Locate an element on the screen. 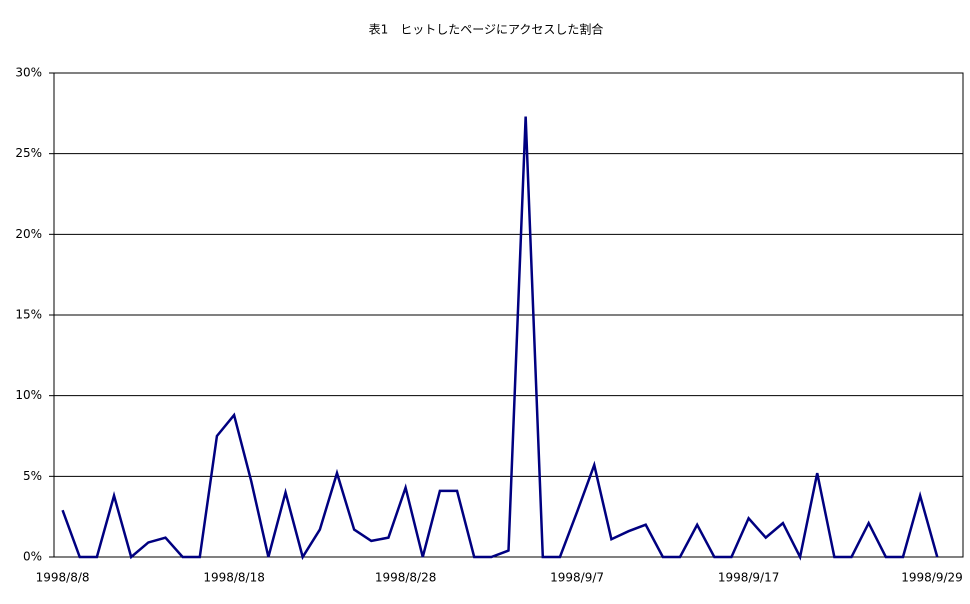 This screenshot has height=604, width=970. y-tick-label: 5% is located at coordinates (32, 476).